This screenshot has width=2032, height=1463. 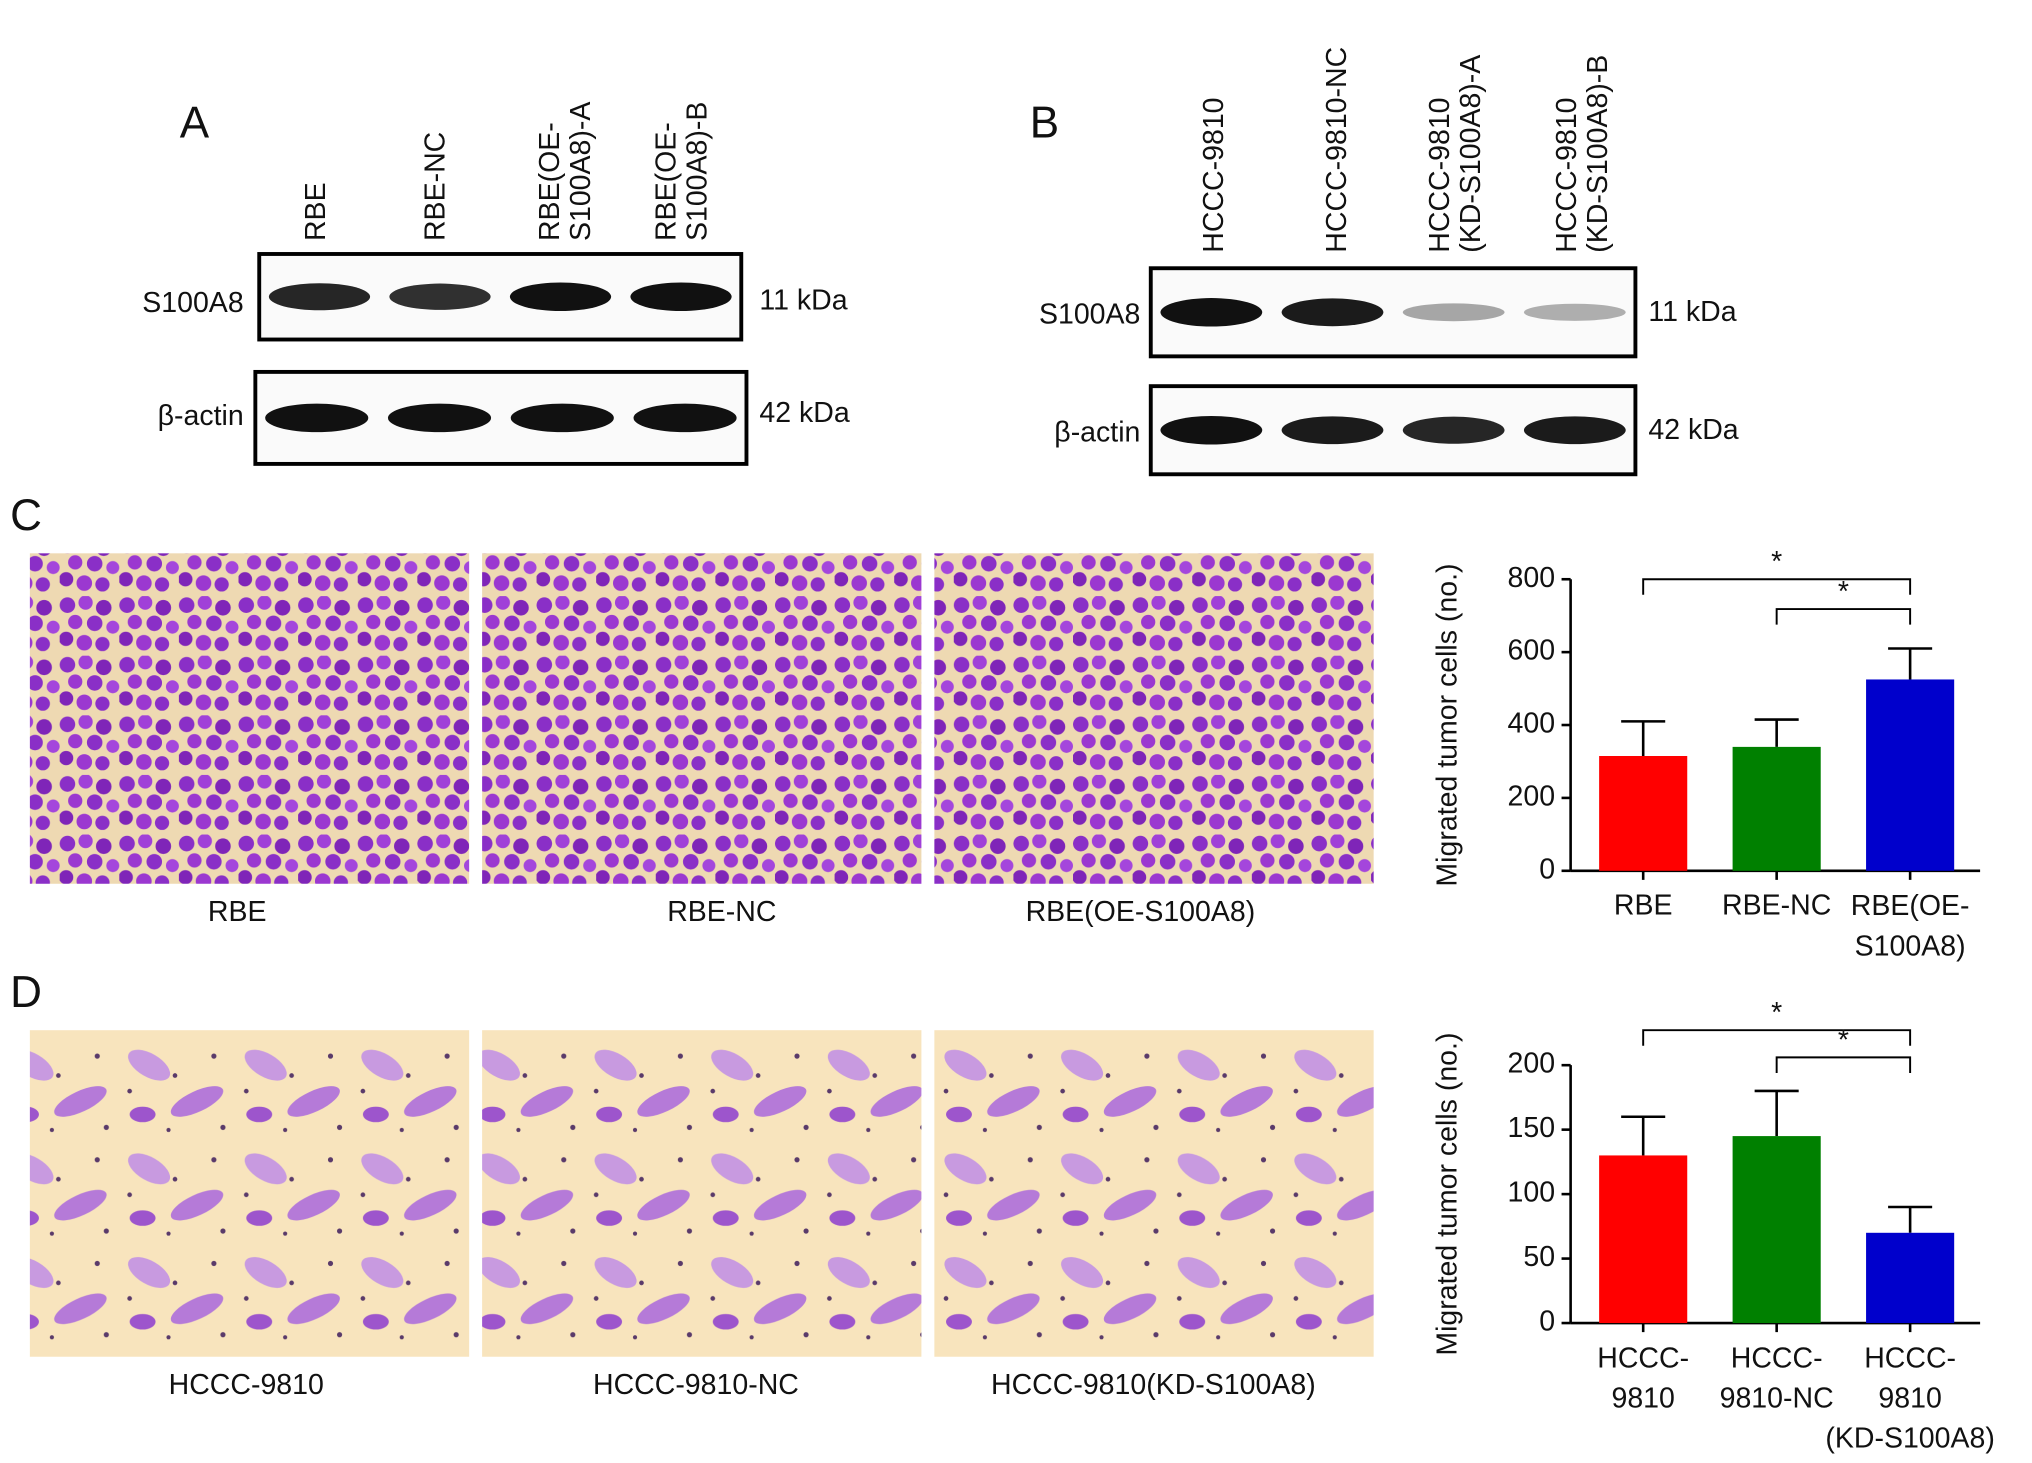 I want to click on y-tick-label: 100, so click(x=1532, y=1193).